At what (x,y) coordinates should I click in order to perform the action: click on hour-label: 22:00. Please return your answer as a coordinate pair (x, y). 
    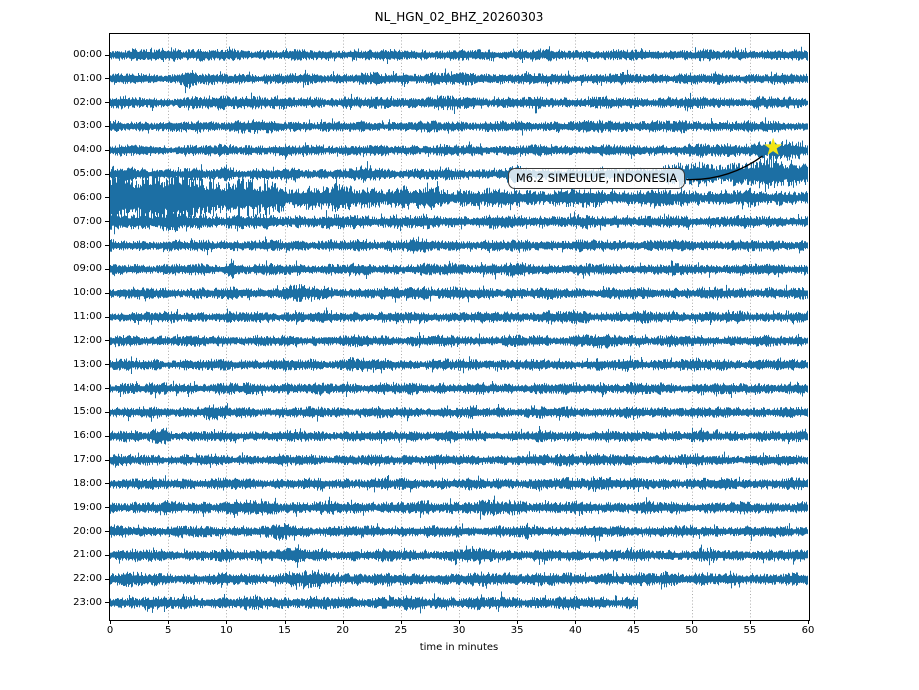
    Looking at the image, I should click on (87, 579).